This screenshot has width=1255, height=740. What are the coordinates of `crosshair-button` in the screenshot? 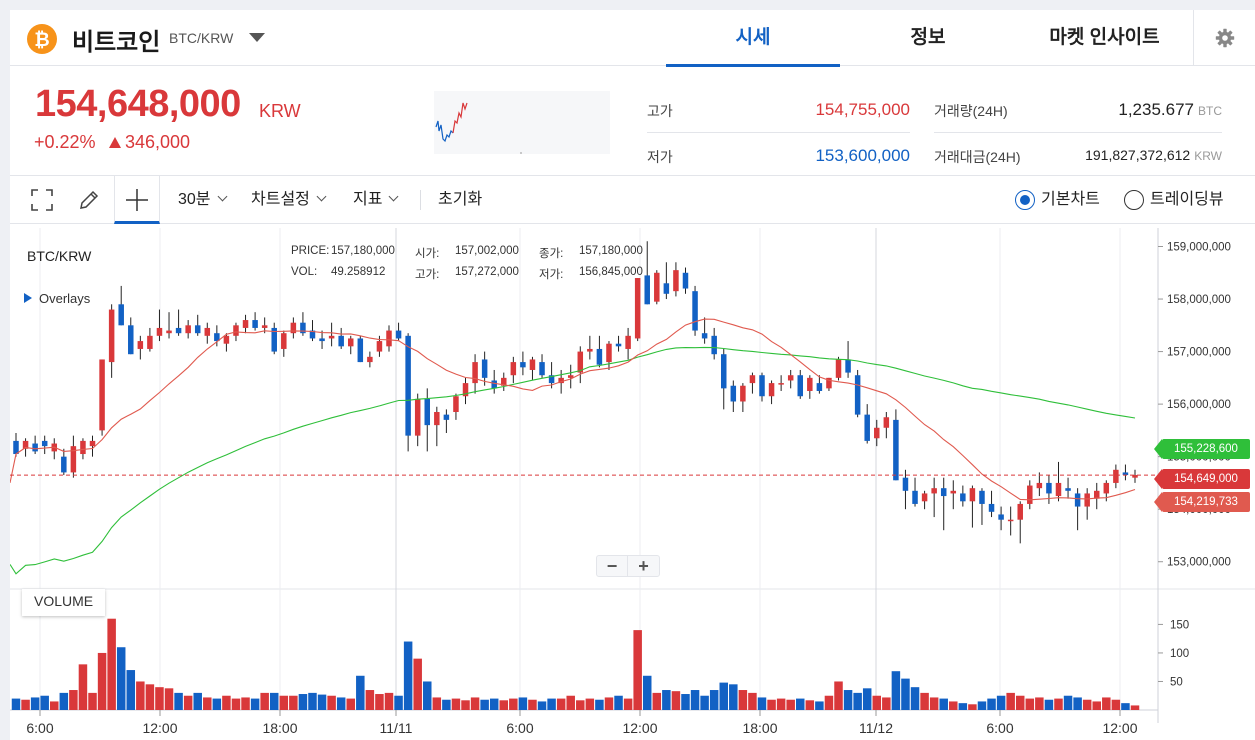 It's located at (137, 200).